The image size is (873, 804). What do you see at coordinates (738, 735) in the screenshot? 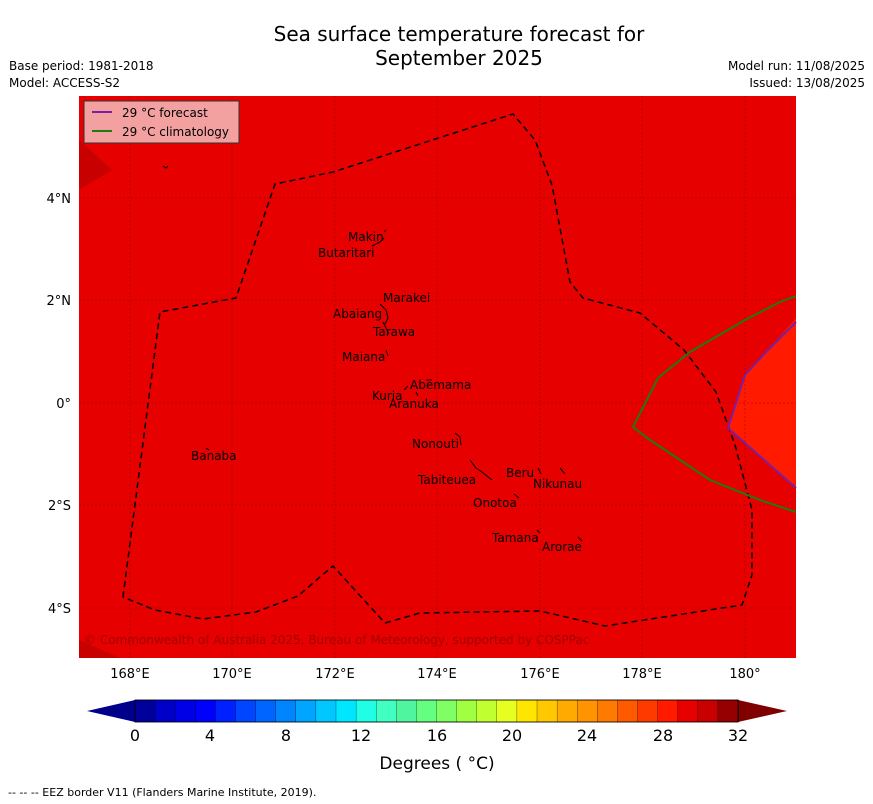
I see `colorbar-tick-label: 32` at bounding box center [738, 735].